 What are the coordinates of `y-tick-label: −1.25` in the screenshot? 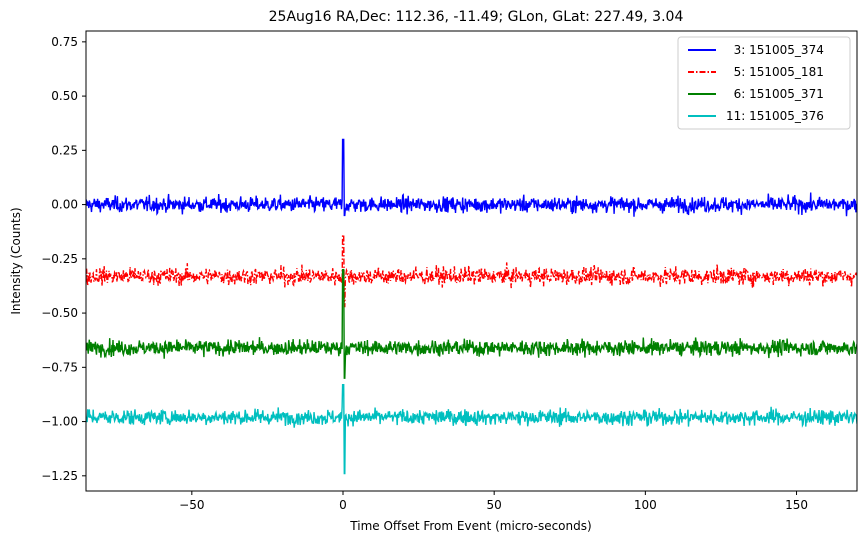 It's located at (59, 476).